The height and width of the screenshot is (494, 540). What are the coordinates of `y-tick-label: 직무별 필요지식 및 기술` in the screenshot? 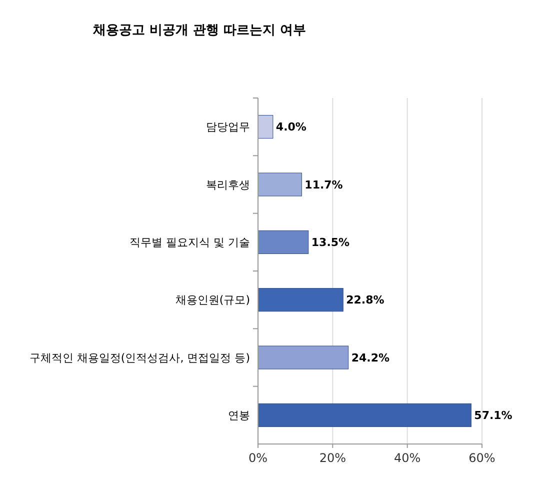 It's located at (190, 243).